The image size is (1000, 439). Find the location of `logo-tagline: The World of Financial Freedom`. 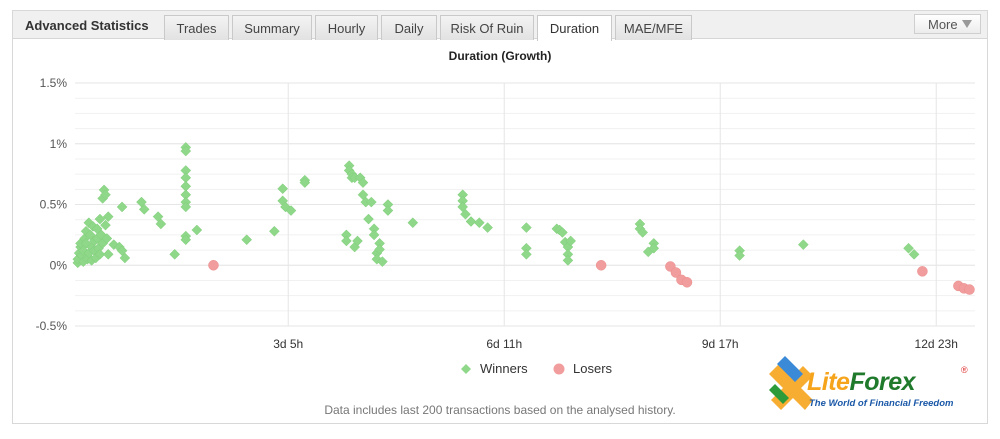

logo-tagline: The World of Financial Freedom is located at coordinates (881, 403).